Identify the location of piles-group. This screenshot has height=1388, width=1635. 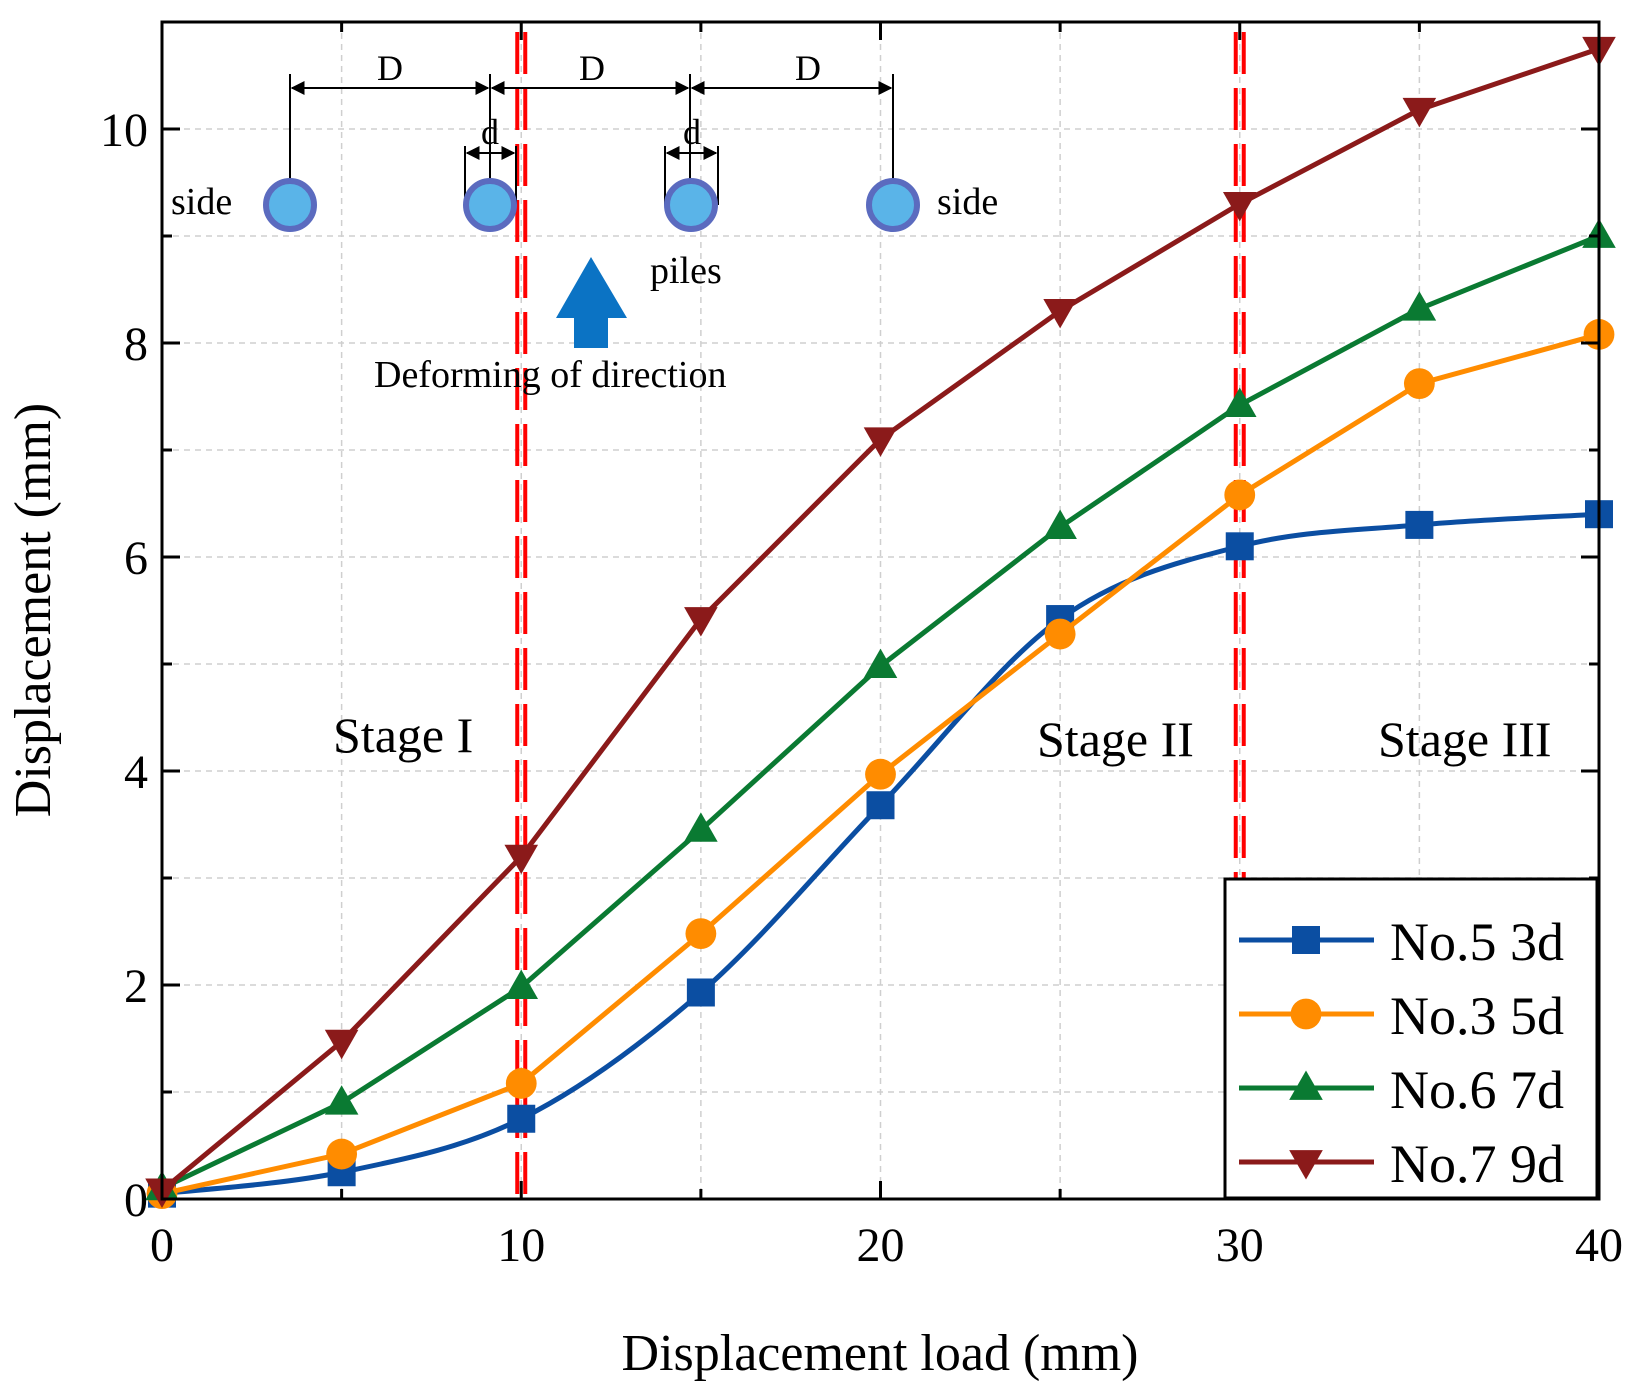
(591, 205).